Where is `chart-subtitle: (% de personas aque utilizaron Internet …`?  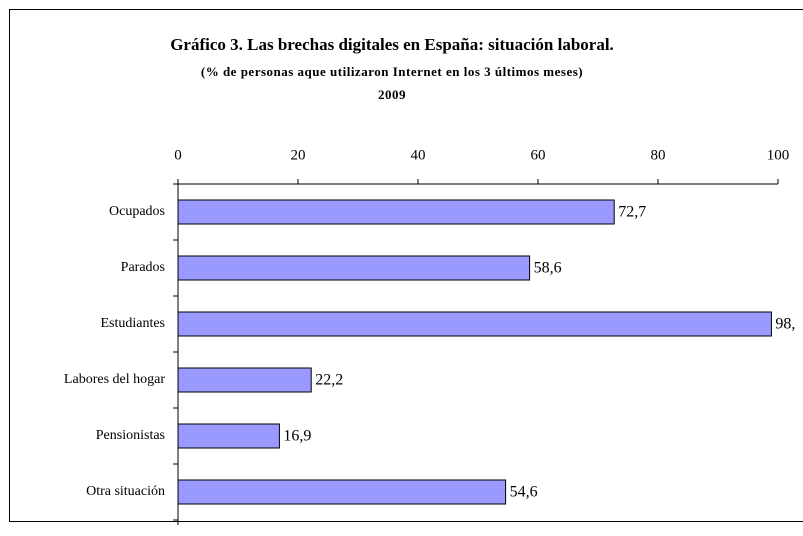
chart-subtitle: (% de personas aque utilizaron Internet … is located at coordinates (392, 71).